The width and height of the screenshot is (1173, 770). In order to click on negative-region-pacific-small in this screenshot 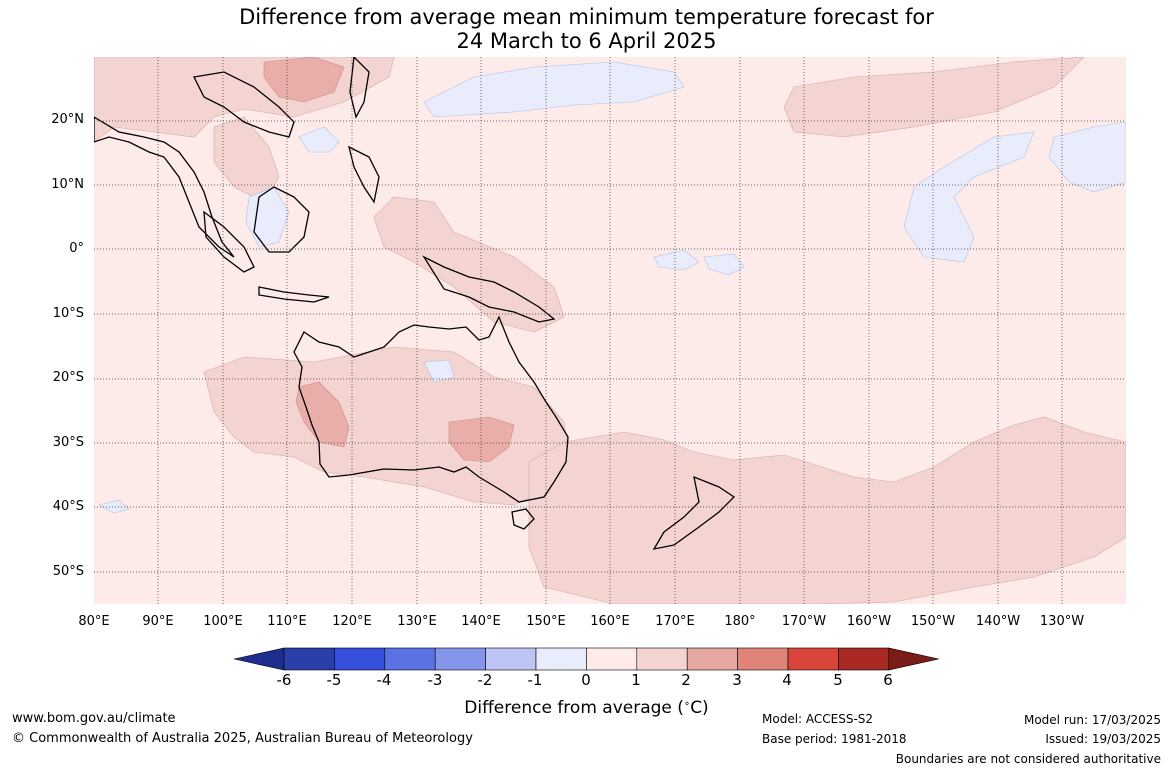, I will do `click(676, 260)`.